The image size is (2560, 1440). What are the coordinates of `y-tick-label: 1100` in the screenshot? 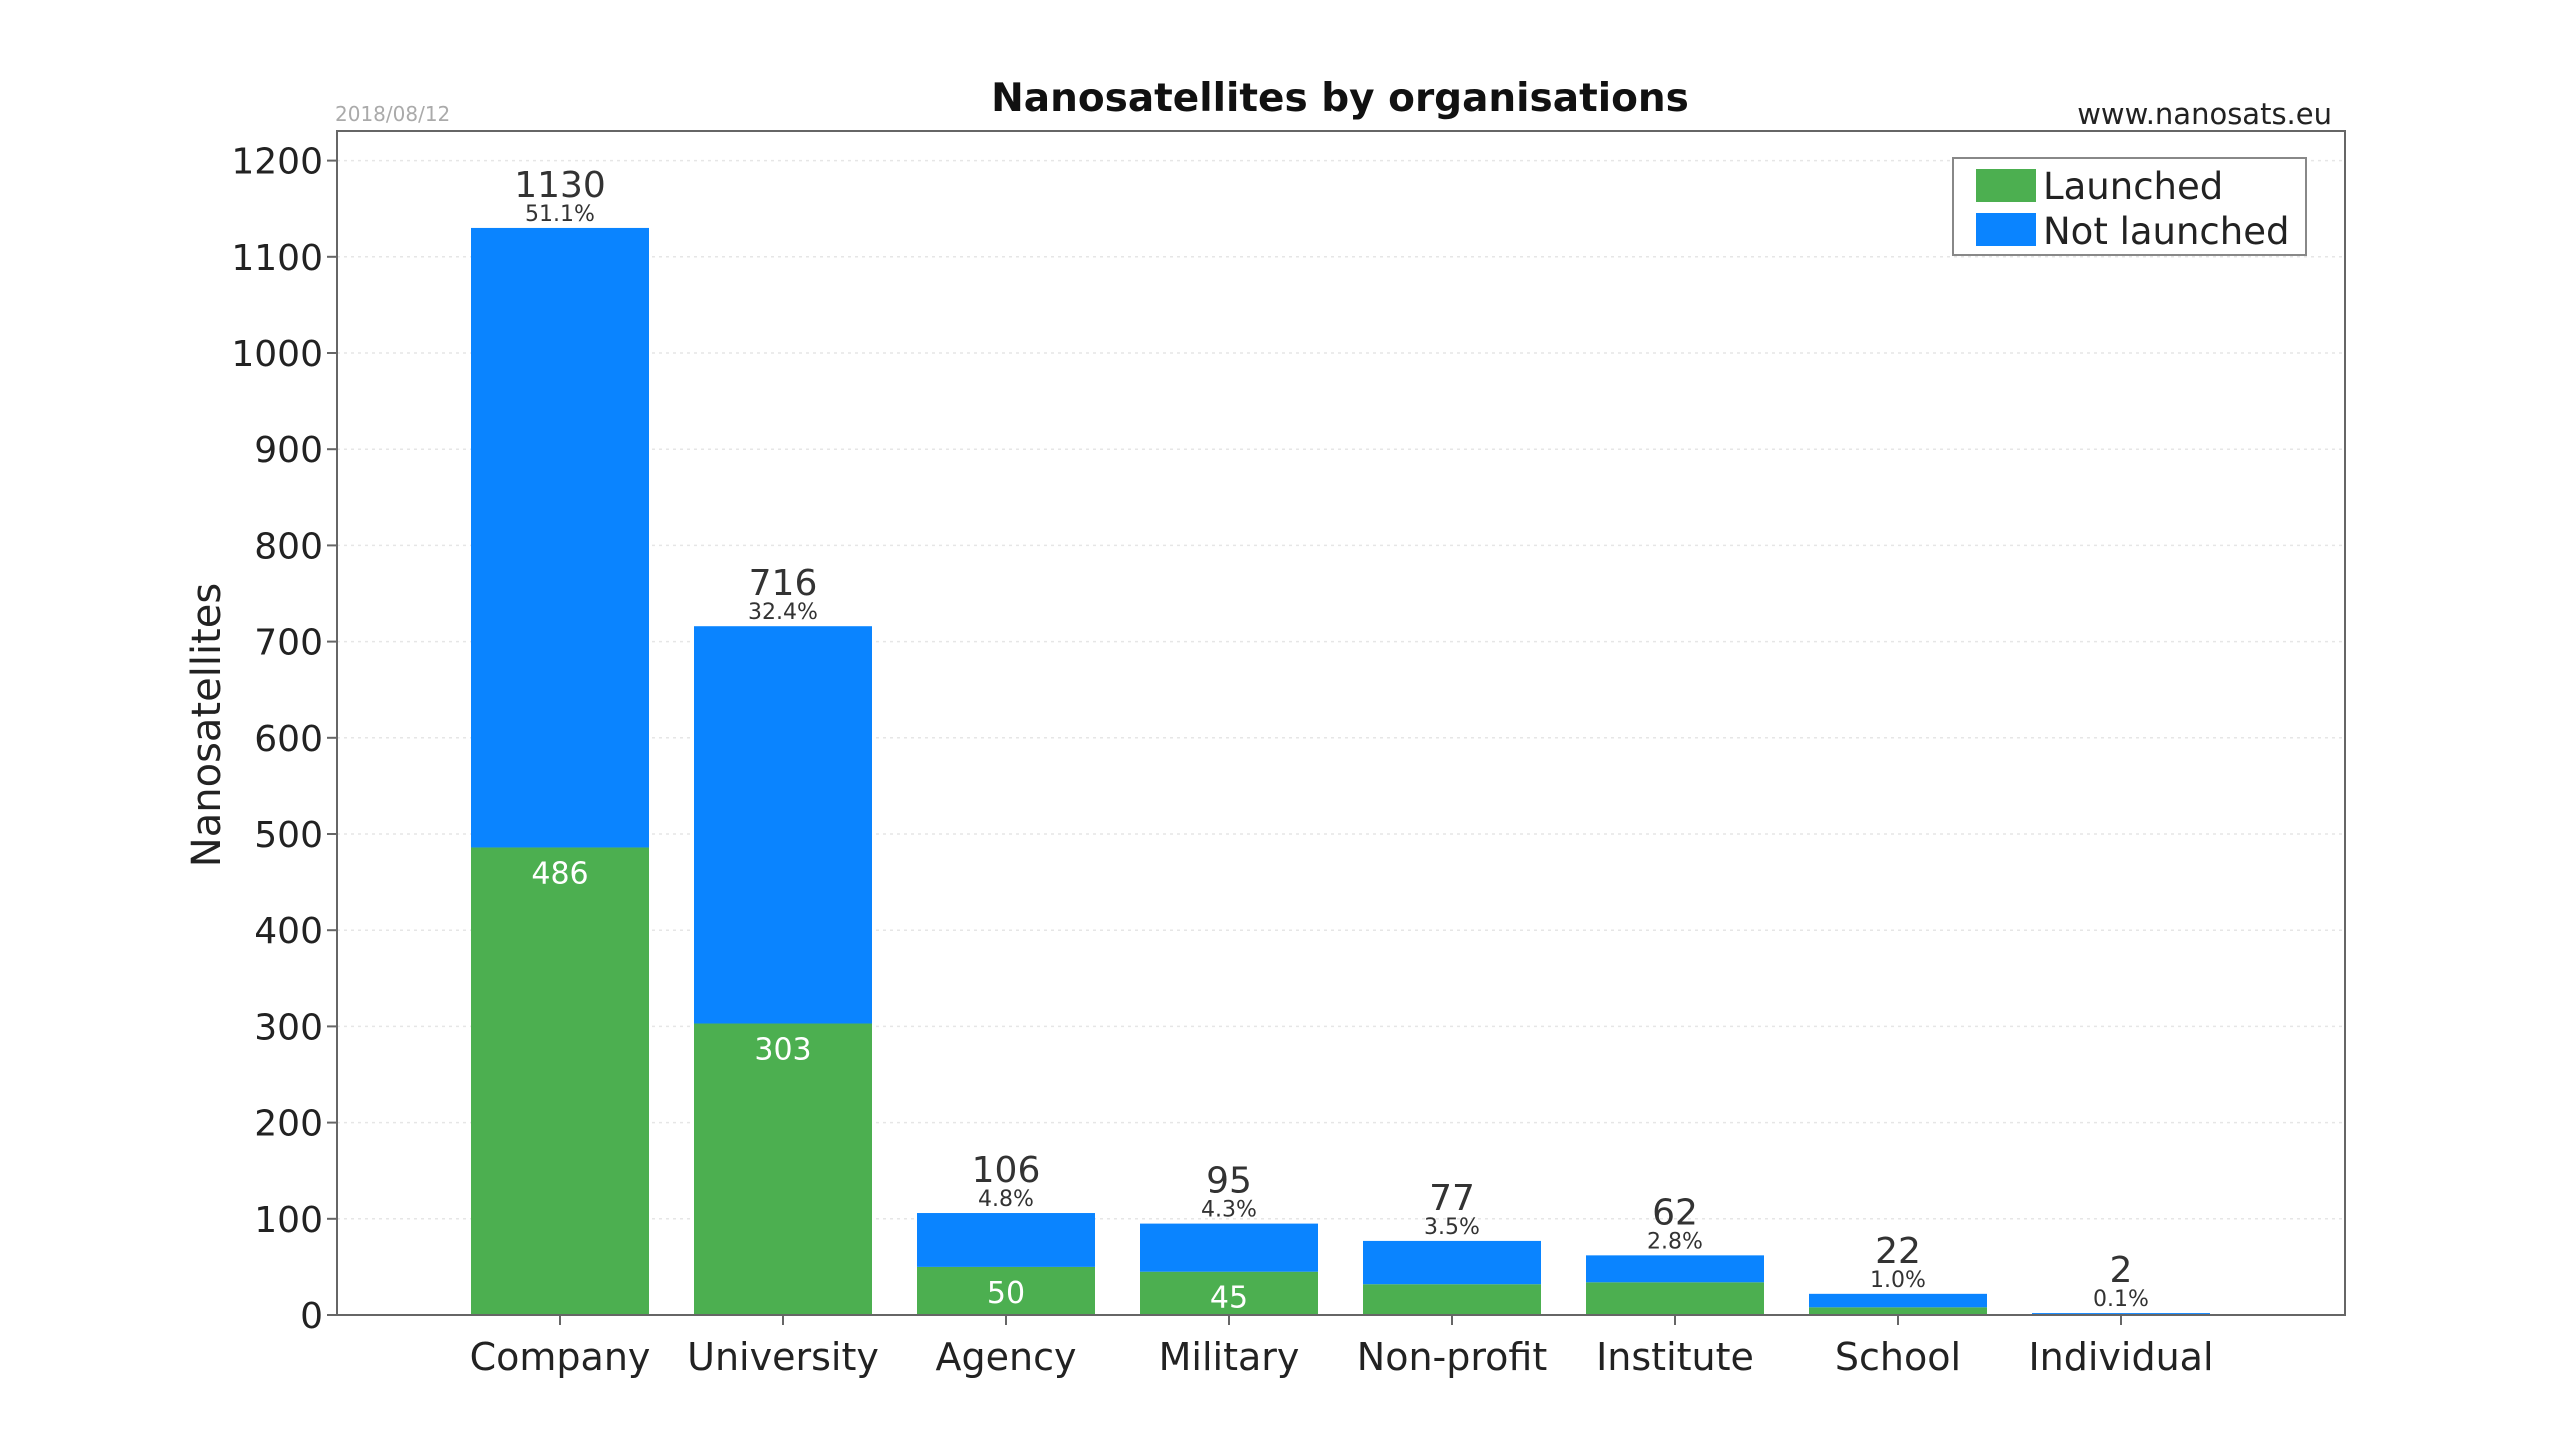 It's located at (277, 258).